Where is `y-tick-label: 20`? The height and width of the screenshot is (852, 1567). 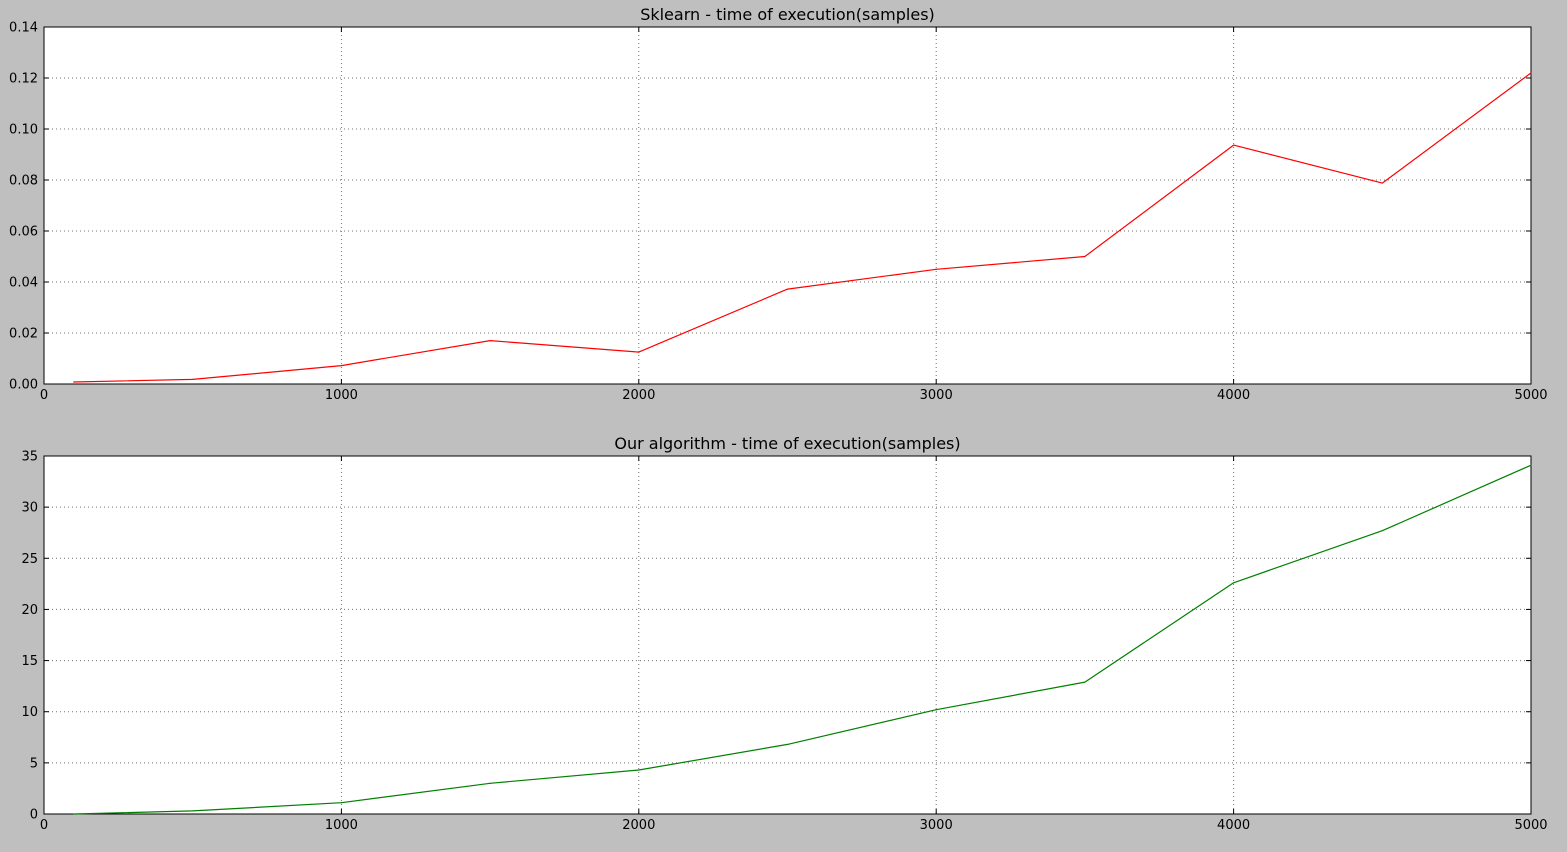
y-tick-label: 20 is located at coordinates (29, 610).